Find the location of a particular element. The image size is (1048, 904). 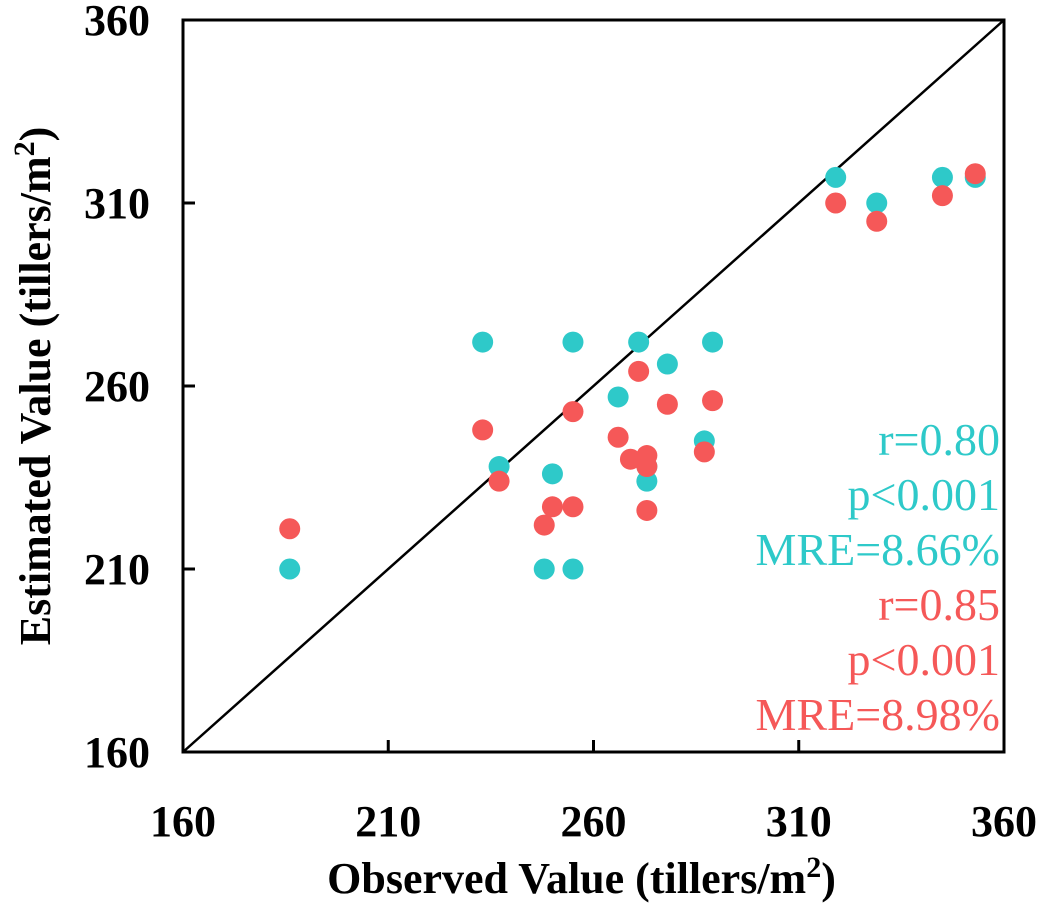

stat-red: p<0.001 is located at coordinates (924, 659).